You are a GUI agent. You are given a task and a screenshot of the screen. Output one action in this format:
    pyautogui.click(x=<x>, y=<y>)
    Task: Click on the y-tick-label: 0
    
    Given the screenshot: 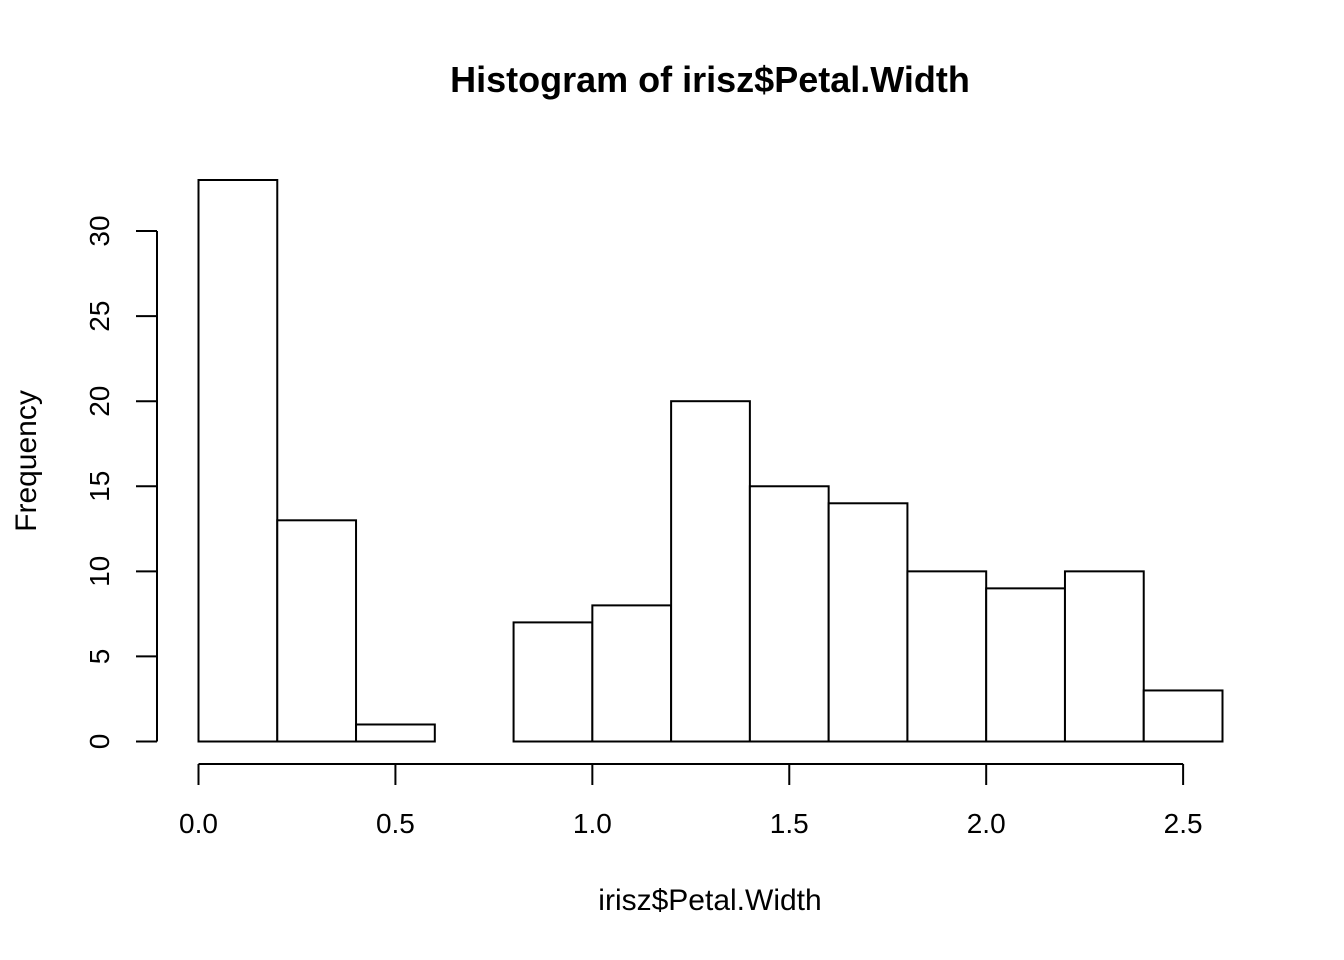 What is the action you would take?
    pyautogui.click(x=99, y=742)
    